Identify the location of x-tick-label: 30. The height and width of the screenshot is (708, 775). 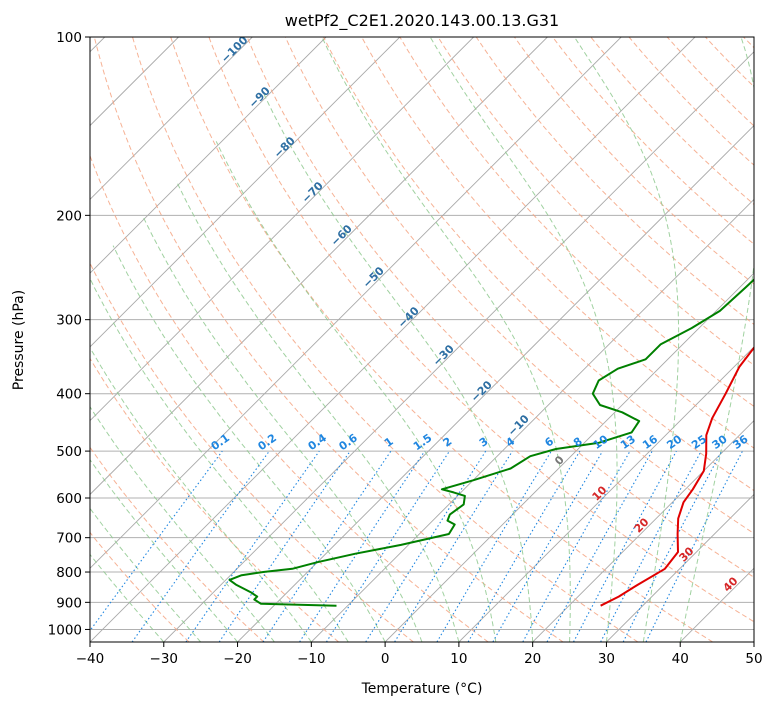
(606, 659).